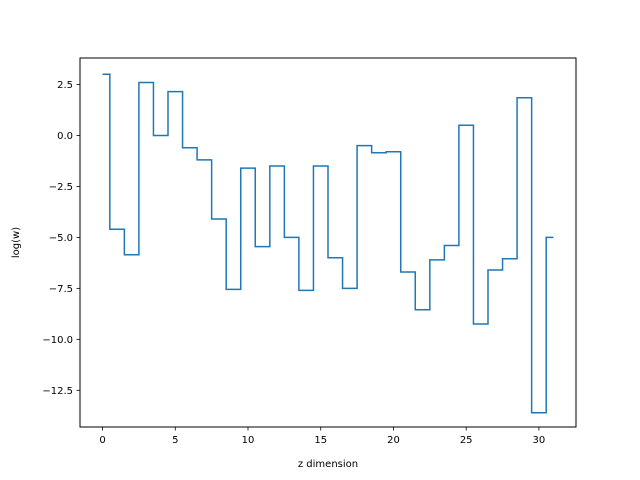 The width and height of the screenshot is (640, 480). Describe the element at coordinates (61, 289) in the screenshot. I see `y-tick-label: −7.5` at that location.